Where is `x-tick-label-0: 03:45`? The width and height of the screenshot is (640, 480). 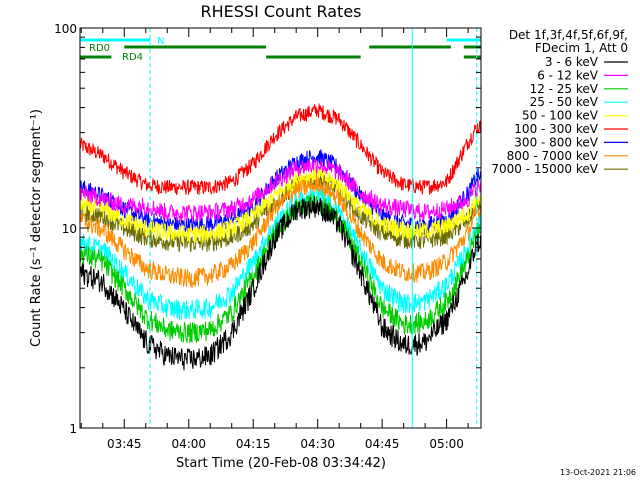 x-tick-label-0: 03:45 is located at coordinates (124, 444).